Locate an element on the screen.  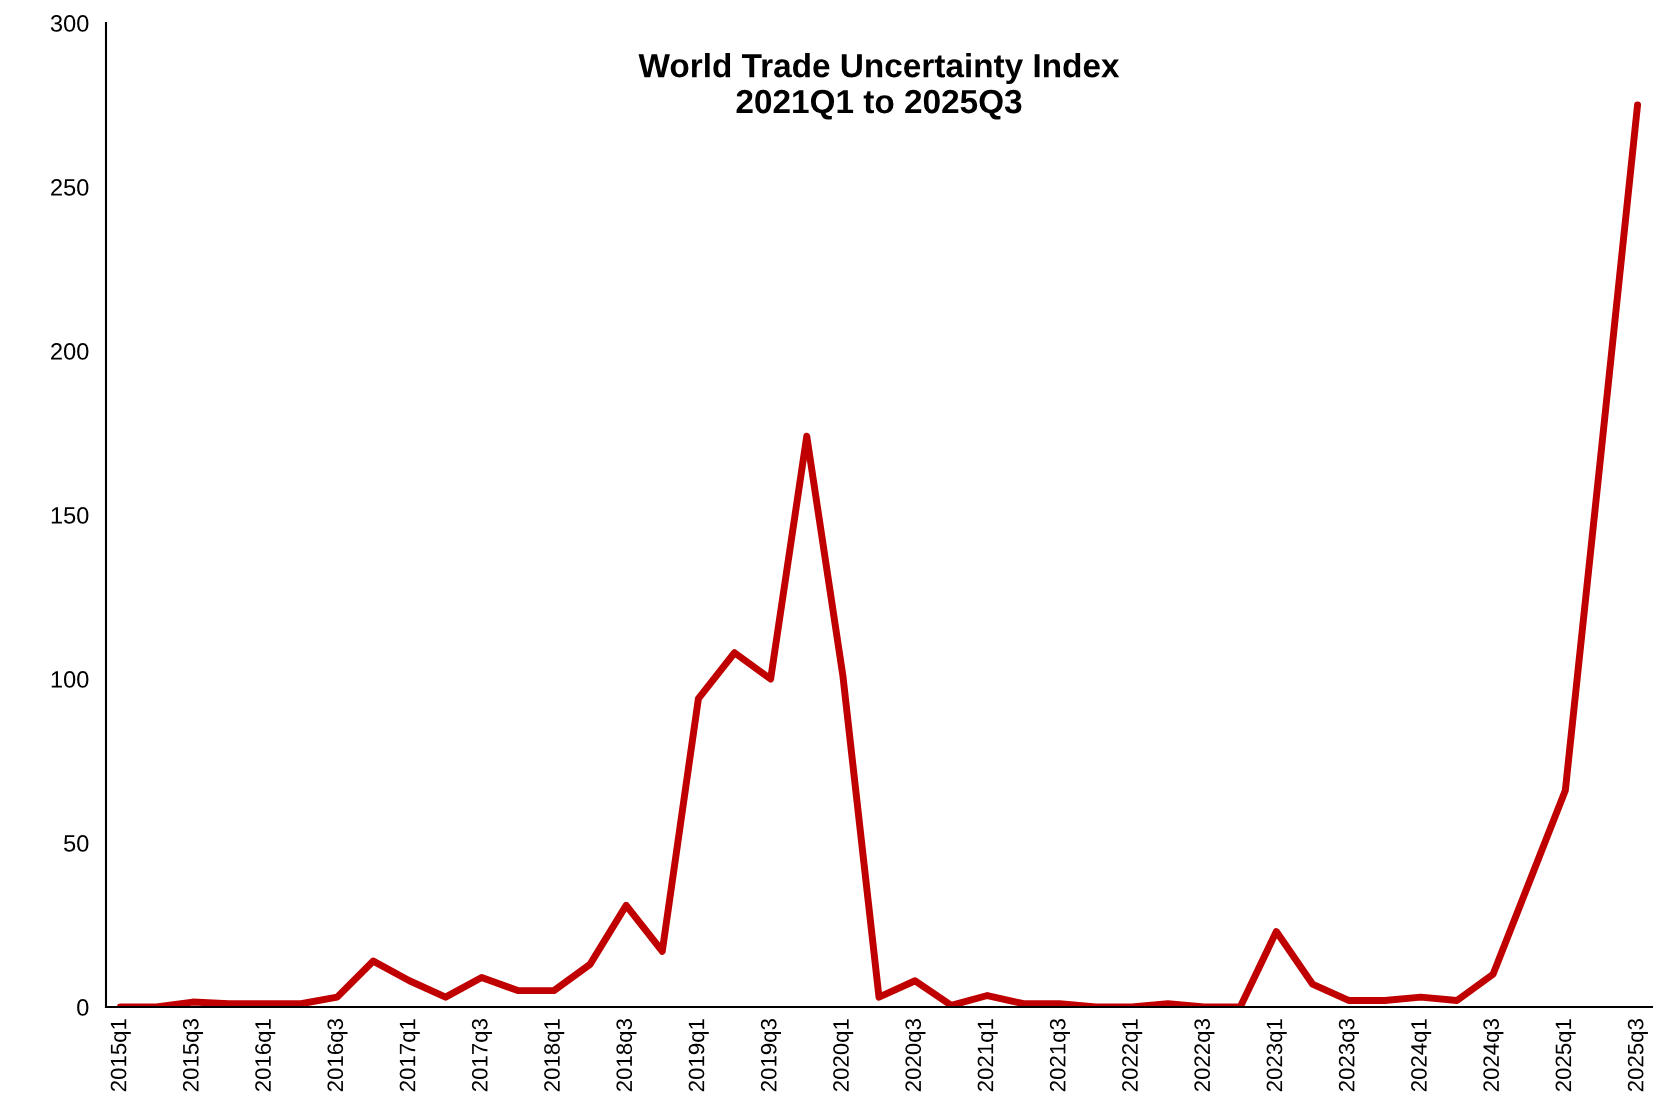
y-tick-label: 0 is located at coordinates (83, 1007).